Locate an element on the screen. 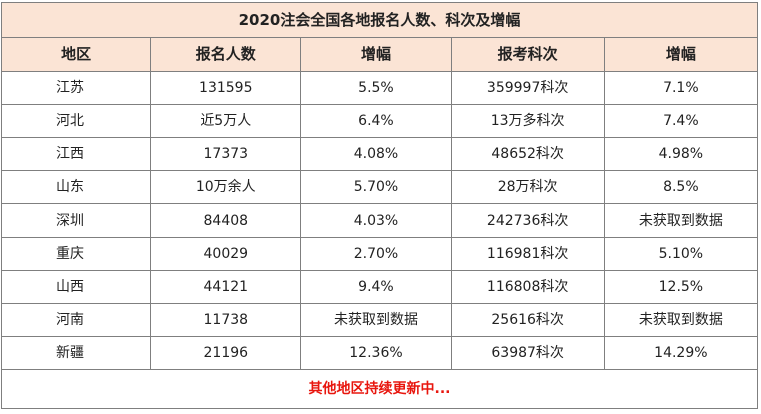  table-title-row: 2020注会全国各地报名人数、科次及增幅 is located at coordinates (379, 20).